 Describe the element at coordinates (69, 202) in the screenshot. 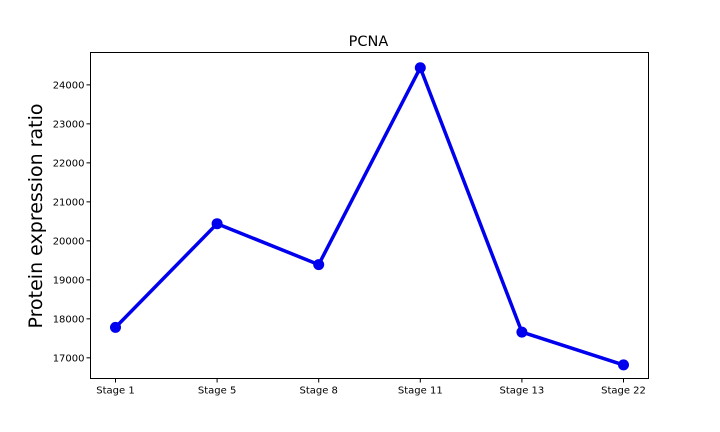

I see `y-tick-label: 21000` at that location.